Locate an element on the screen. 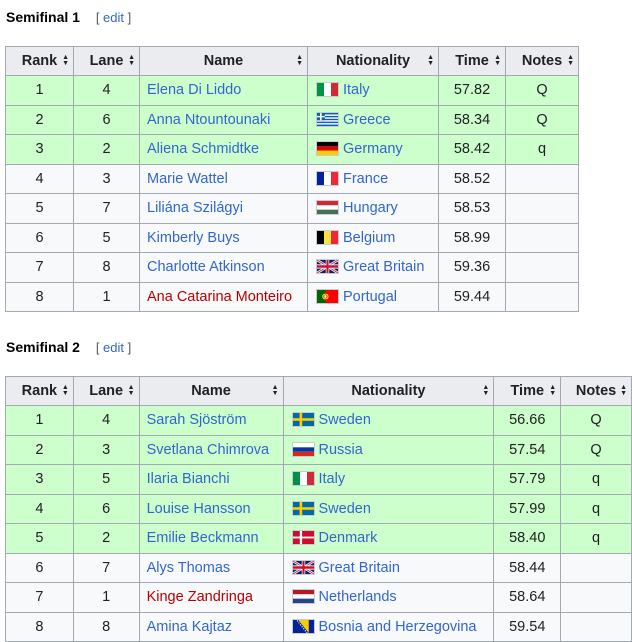  lane-cell: 7 is located at coordinates (106, 567).